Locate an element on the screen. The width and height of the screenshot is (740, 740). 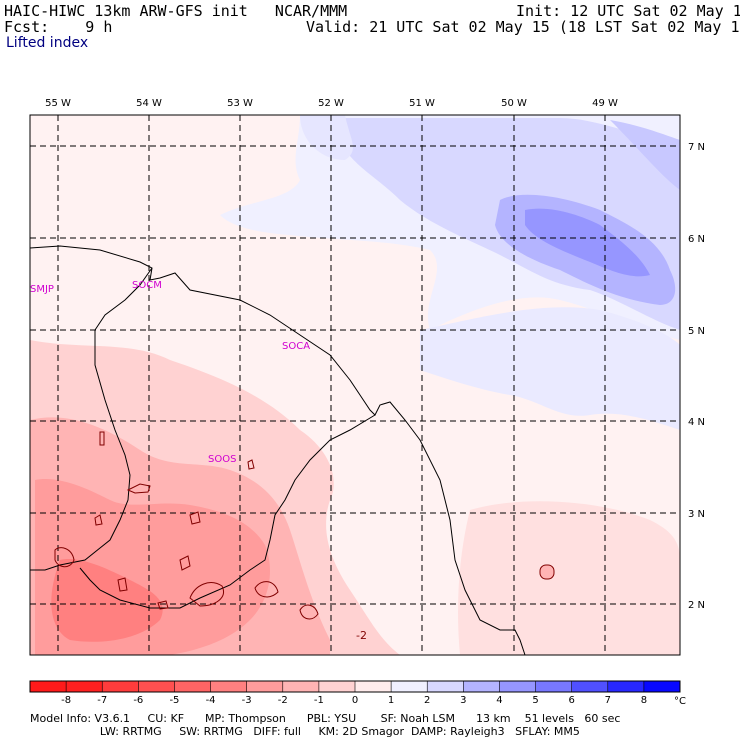
lat-label: 4 N is located at coordinates (696, 422).